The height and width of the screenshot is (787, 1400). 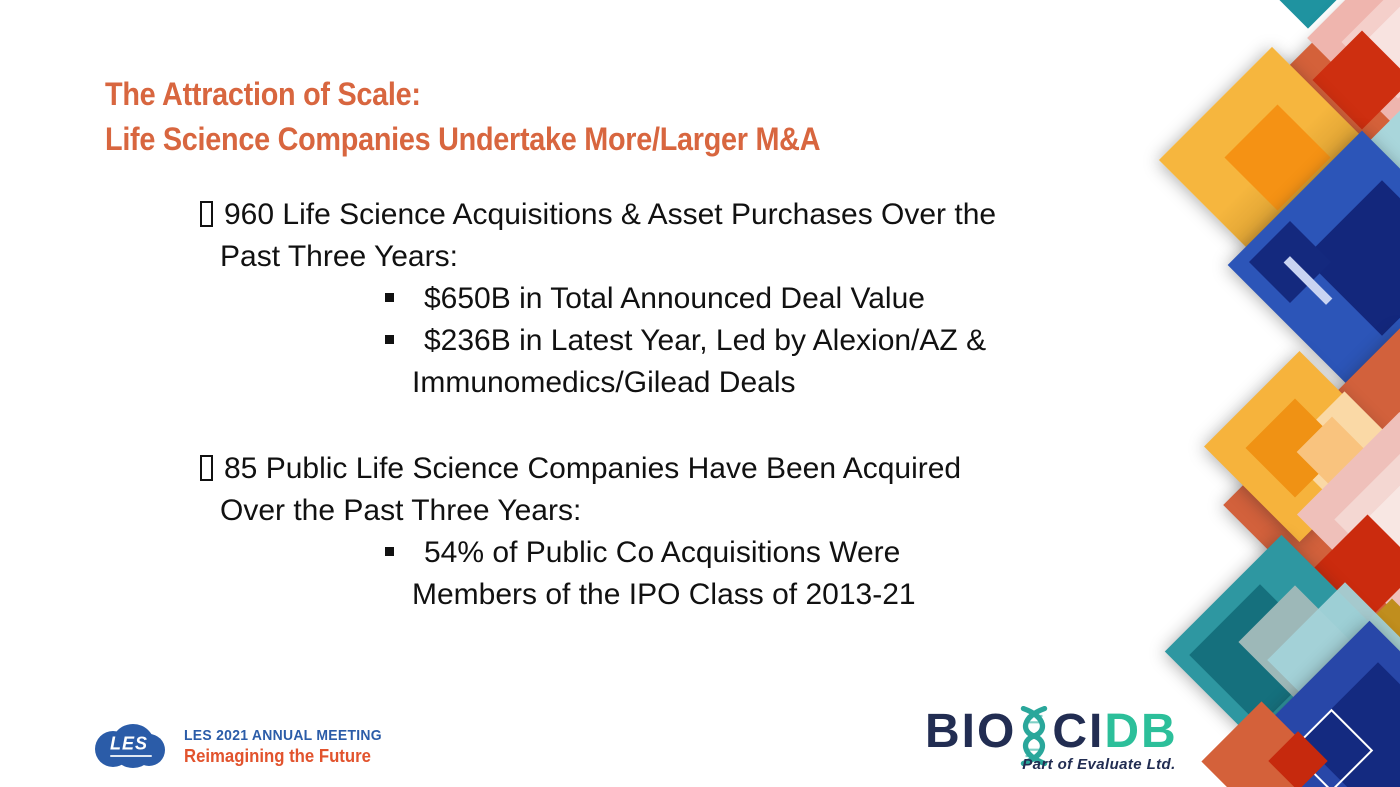 What do you see at coordinates (1295, 642) in the screenshot?
I see `decor-diamond-sage-inner` at bounding box center [1295, 642].